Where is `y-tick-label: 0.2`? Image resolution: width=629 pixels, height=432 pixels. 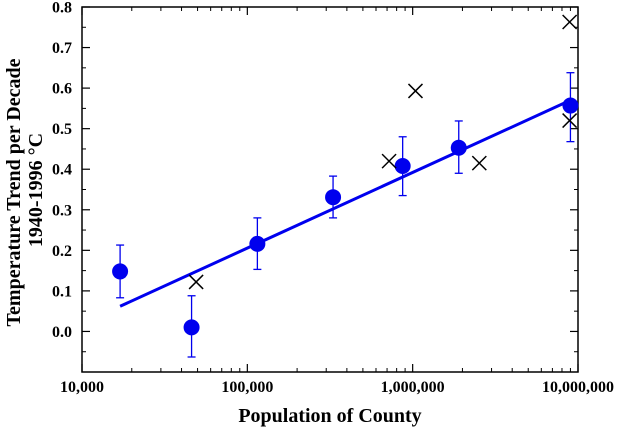 y-tick-label: 0.2 is located at coordinates (62, 251).